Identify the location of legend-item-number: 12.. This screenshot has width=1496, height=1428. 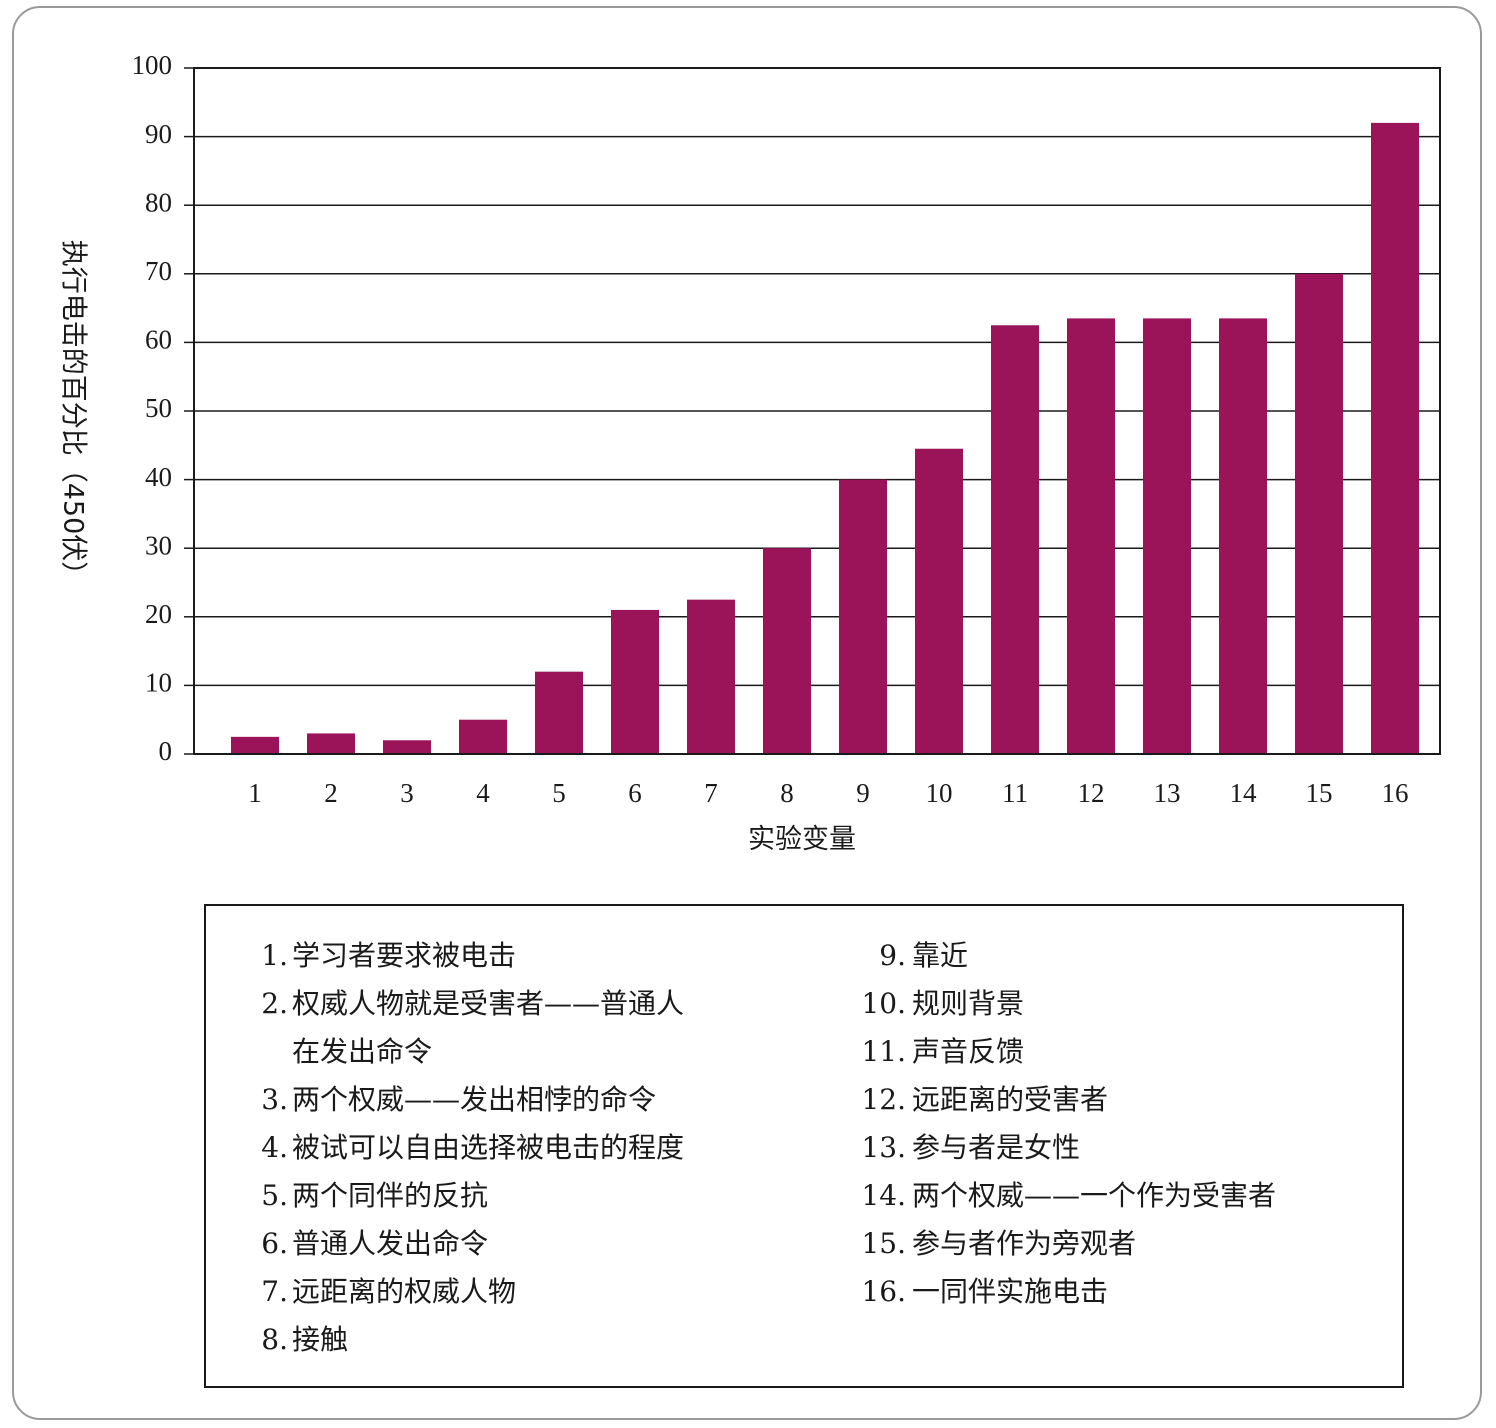
(883, 1099).